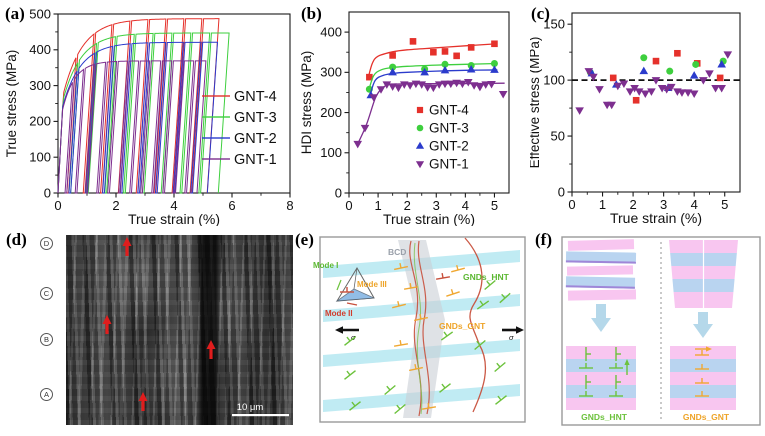  I want to click on applied-stress-arrow-right, so click(513, 330).